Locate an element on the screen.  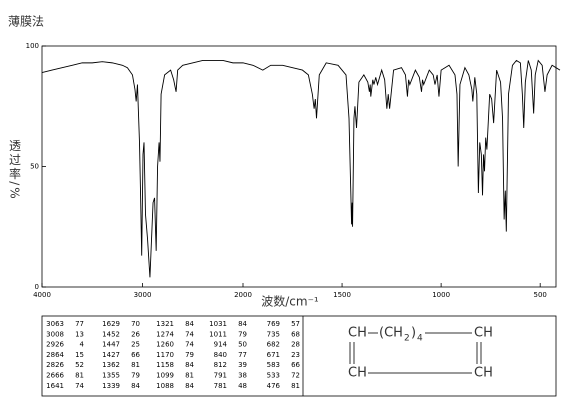
peak-transmittance: 50 is located at coordinates (242, 345).